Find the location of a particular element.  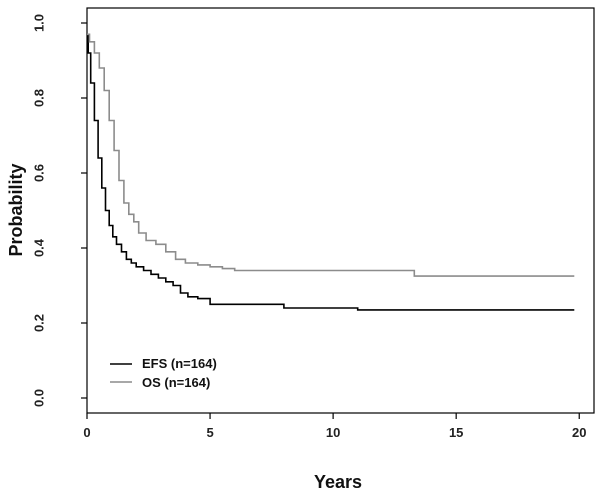

x-axis: 0 5 10 15 20 is located at coordinates (334, 426).